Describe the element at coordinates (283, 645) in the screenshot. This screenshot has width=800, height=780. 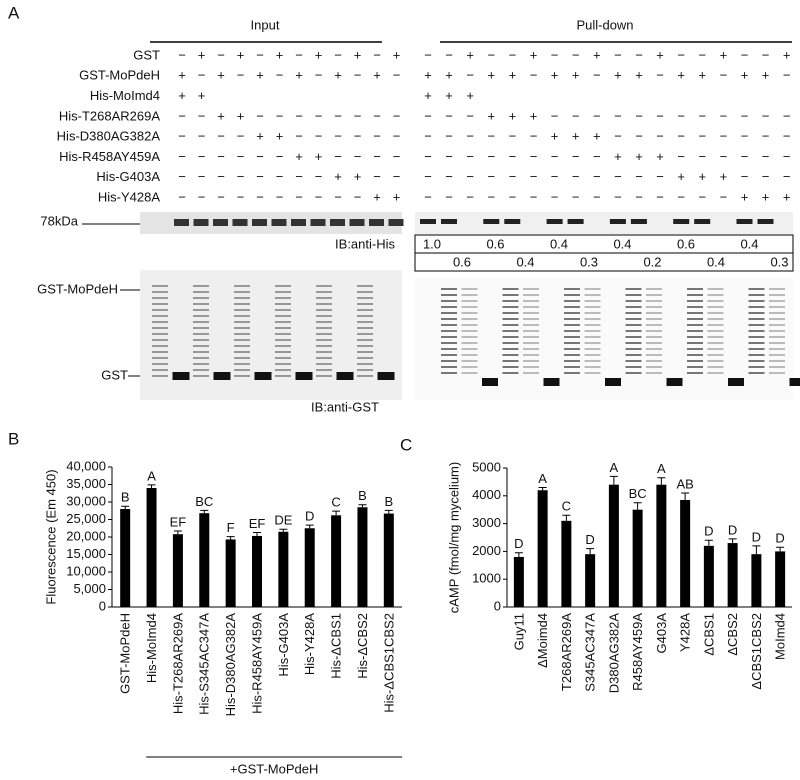
I see `x-tick-label: His-G403A` at that location.